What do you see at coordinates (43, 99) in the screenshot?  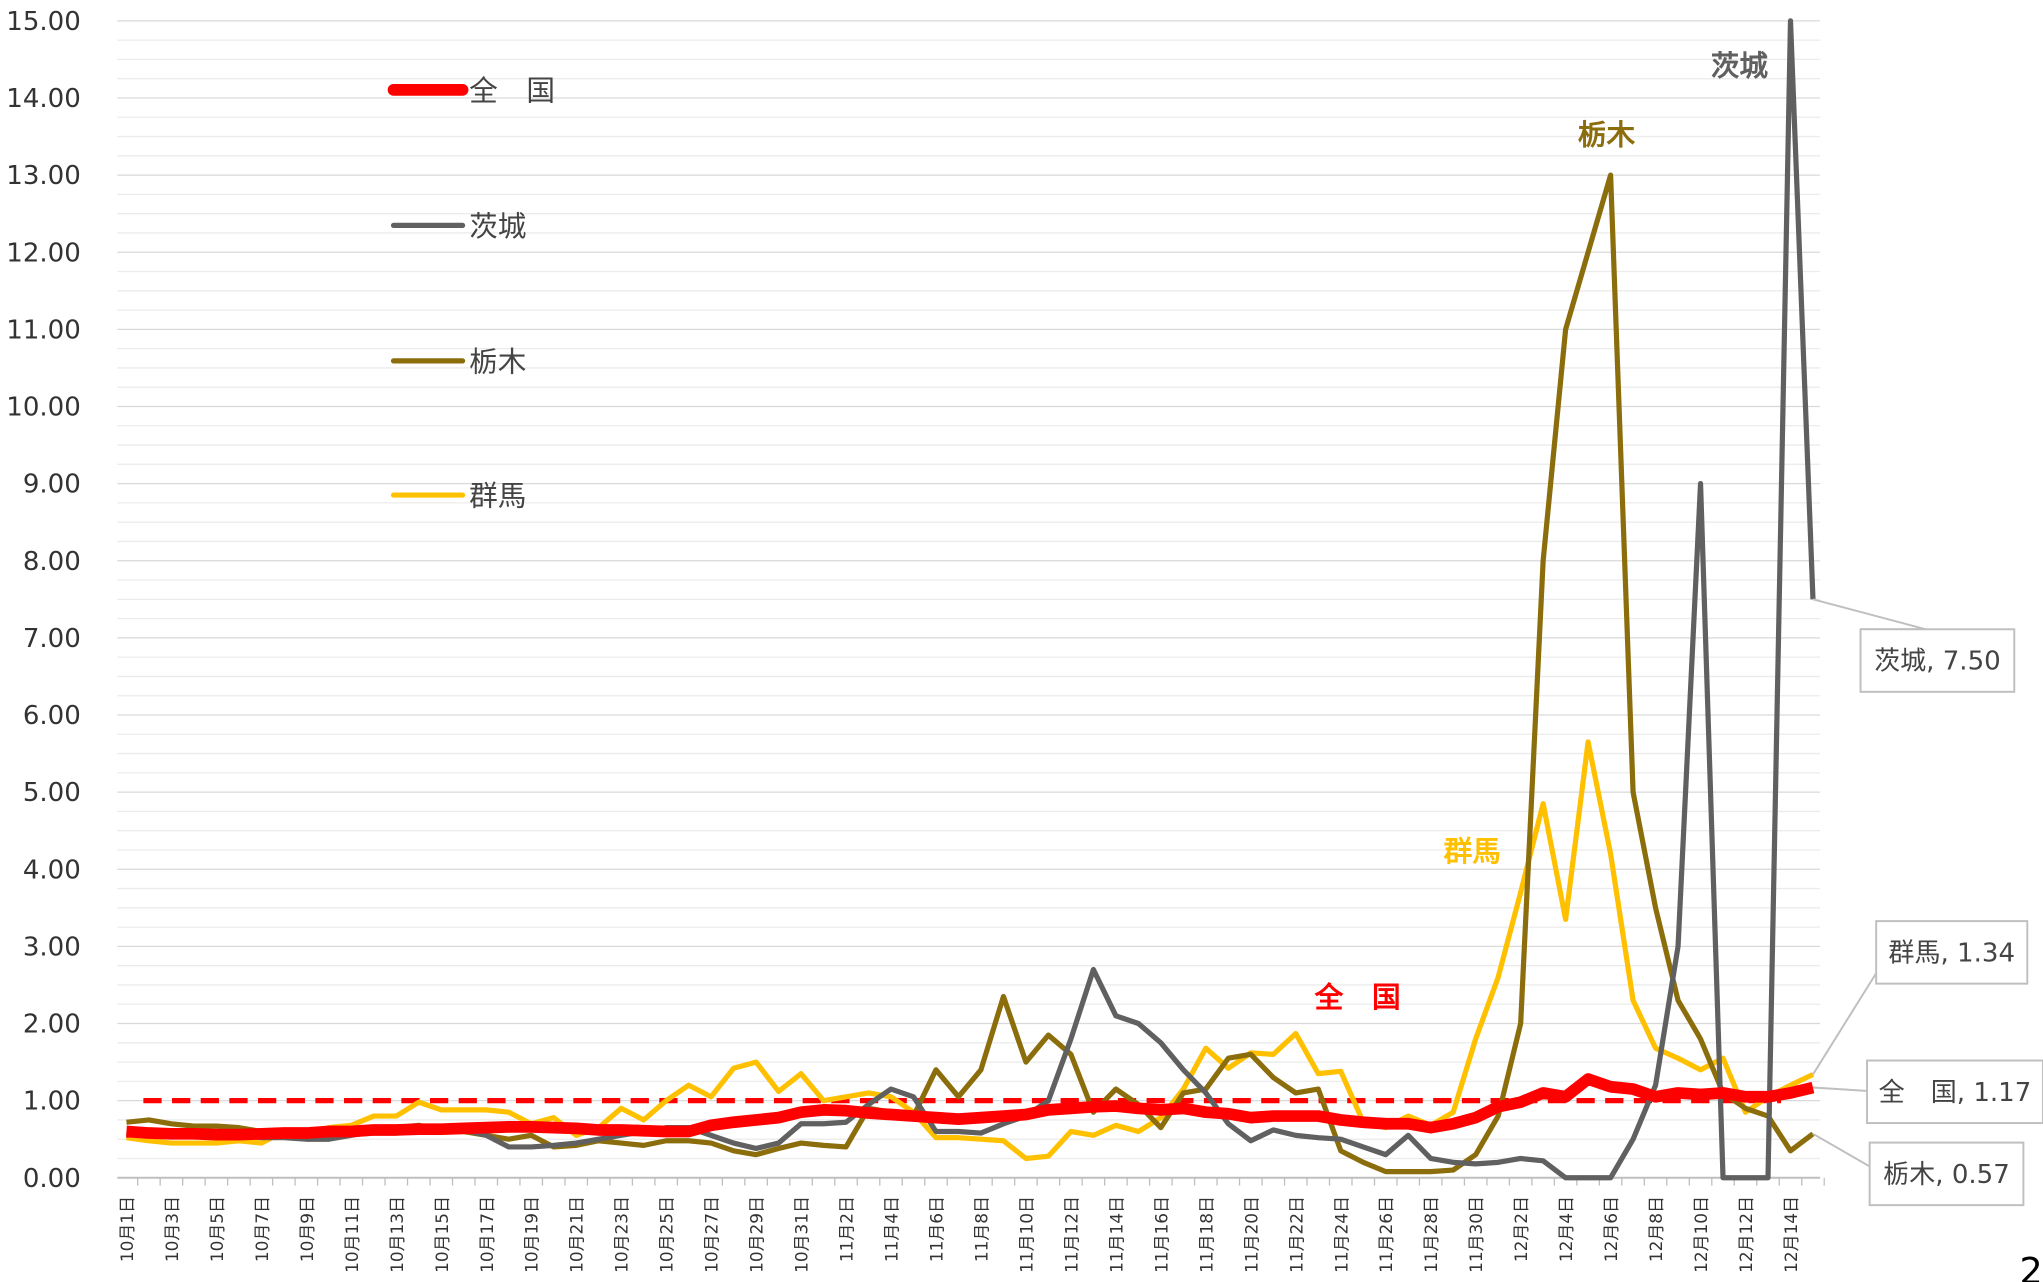 I see `y-tick-label: 14.00` at bounding box center [43, 99].